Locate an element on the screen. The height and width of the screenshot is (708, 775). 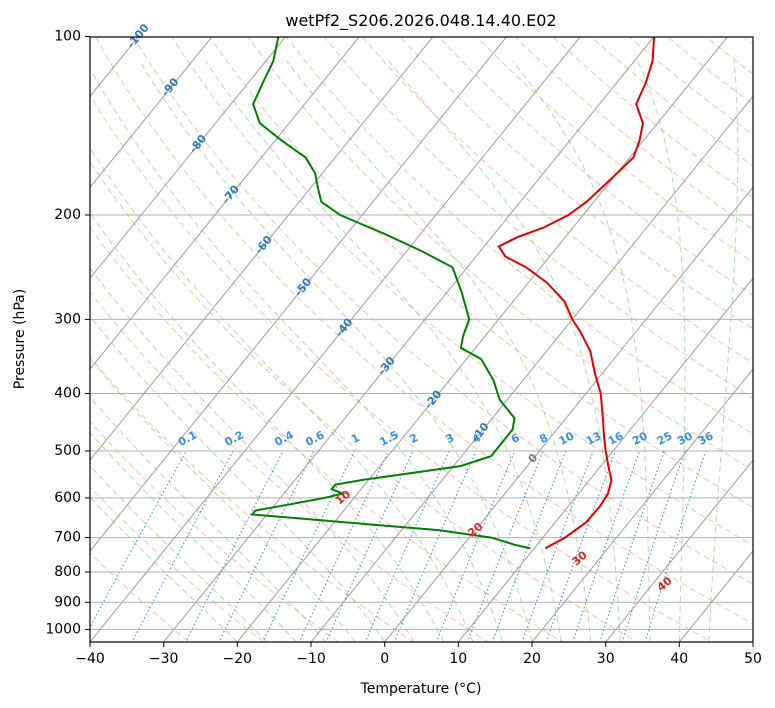
temperature-profile-line is located at coordinates (576, 293).